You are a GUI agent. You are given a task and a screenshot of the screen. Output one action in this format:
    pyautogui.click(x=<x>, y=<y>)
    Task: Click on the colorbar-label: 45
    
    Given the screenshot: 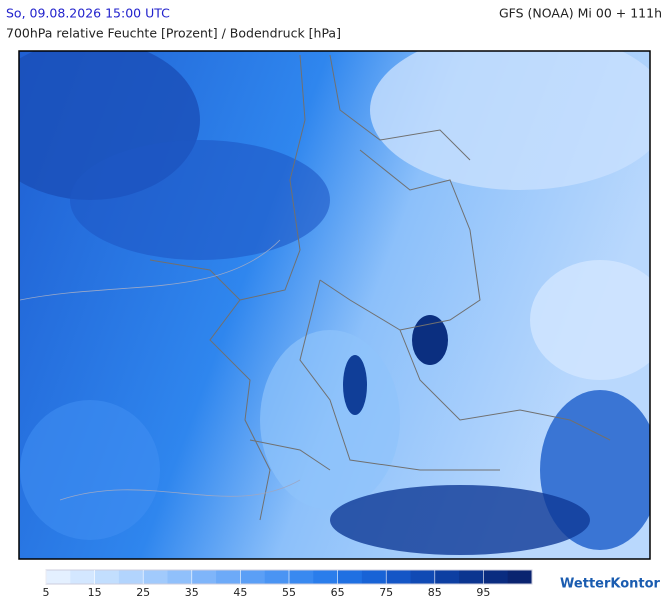 What is the action you would take?
    pyautogui.click(x=240, y=592)
    